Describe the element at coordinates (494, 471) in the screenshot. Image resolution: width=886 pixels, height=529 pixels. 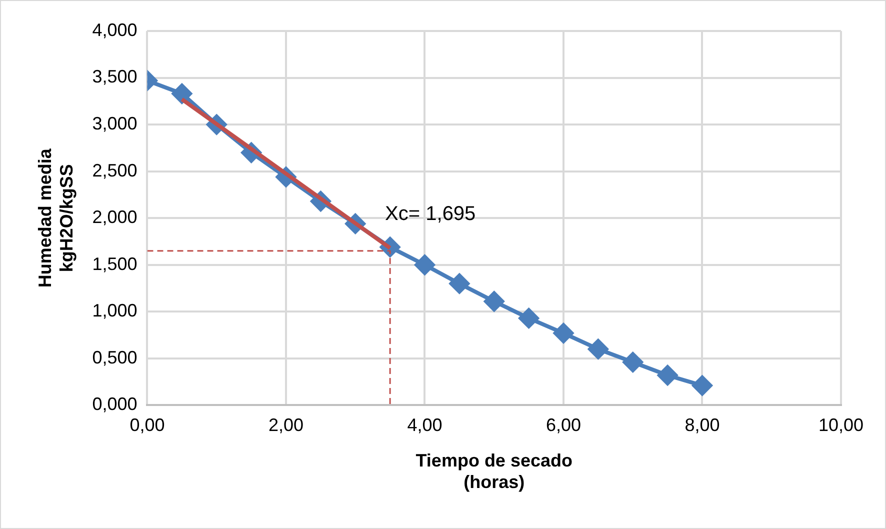
I see `x-axis-title: Tiempo de secado (horas)` at that location.